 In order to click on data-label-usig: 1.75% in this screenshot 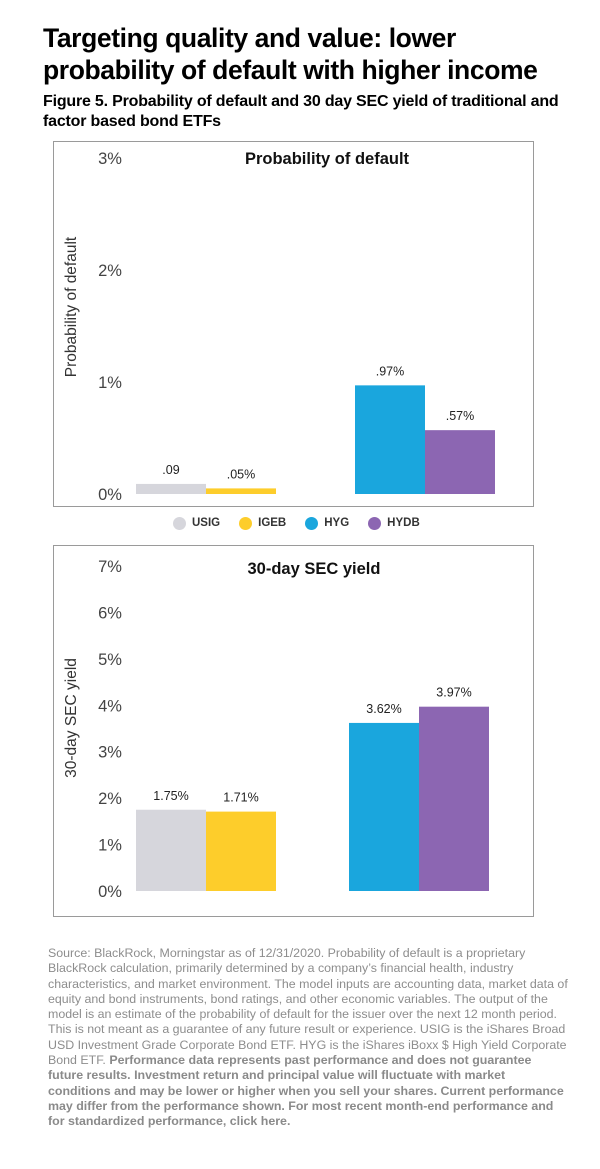, I will do `click(170, 796)`.